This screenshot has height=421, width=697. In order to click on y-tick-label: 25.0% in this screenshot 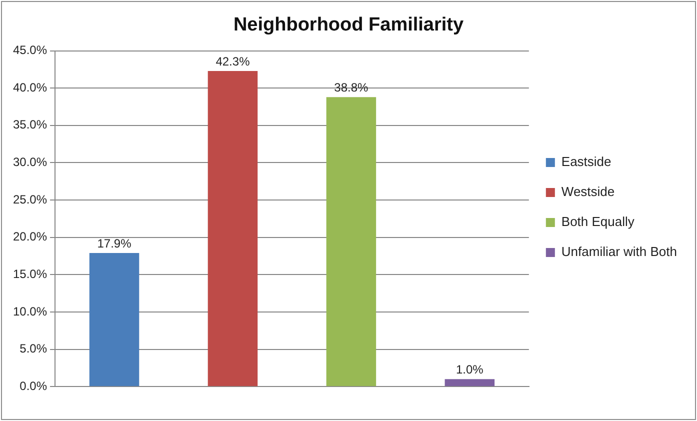, I will do `click(30, 199)`.